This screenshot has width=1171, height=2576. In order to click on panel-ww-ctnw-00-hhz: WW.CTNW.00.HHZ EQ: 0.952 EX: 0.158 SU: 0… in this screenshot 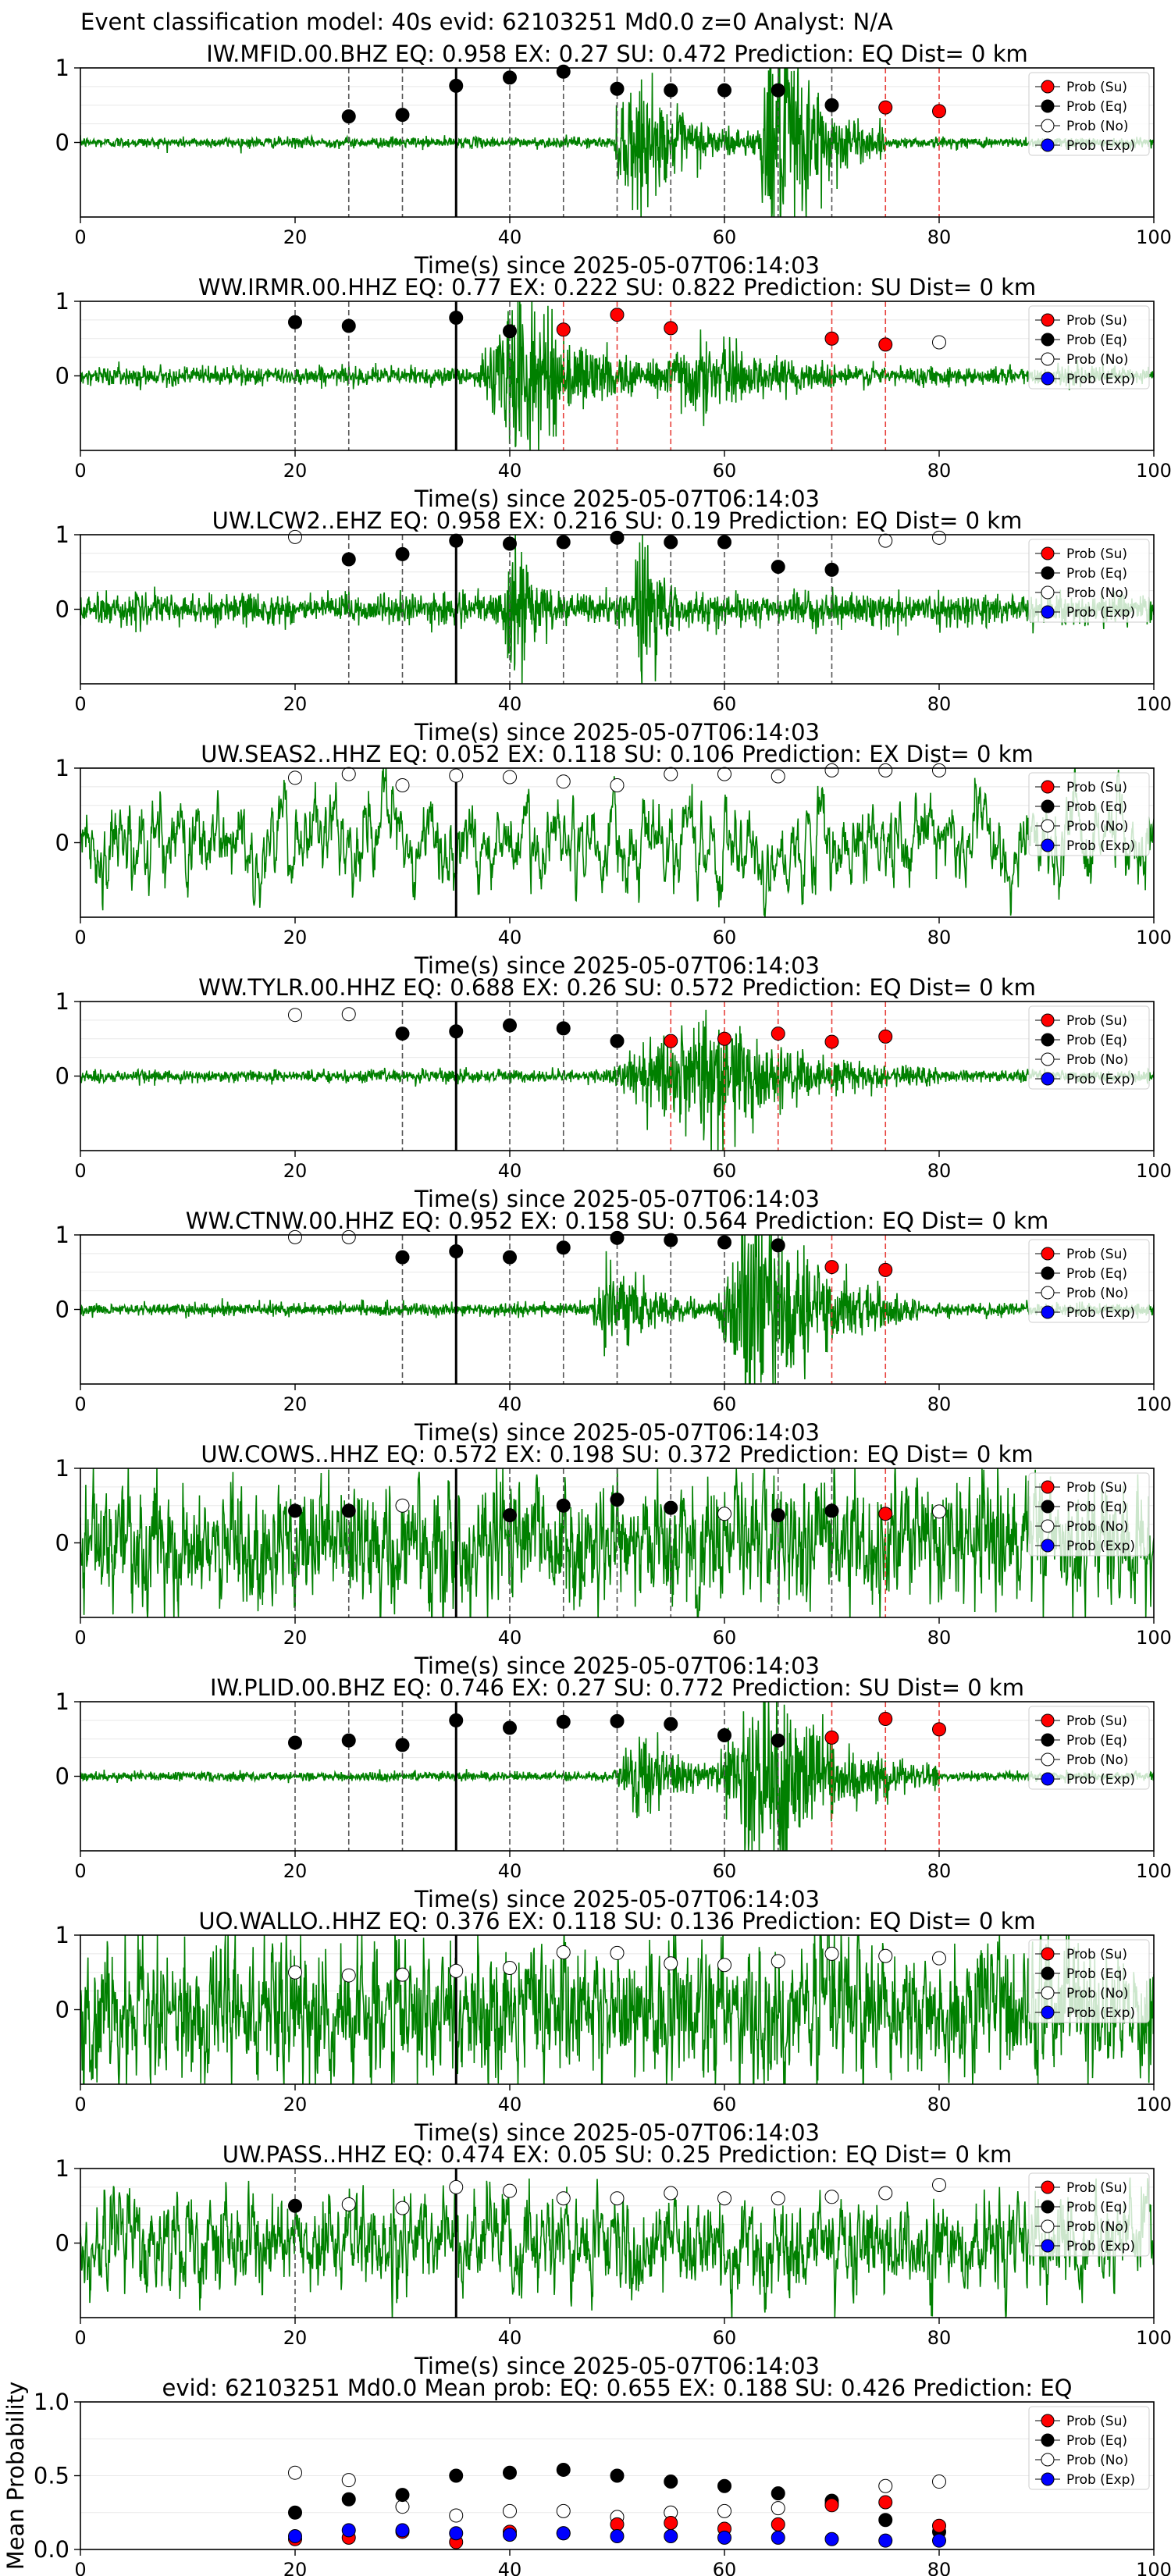, I will do `click(613, 1327)`.